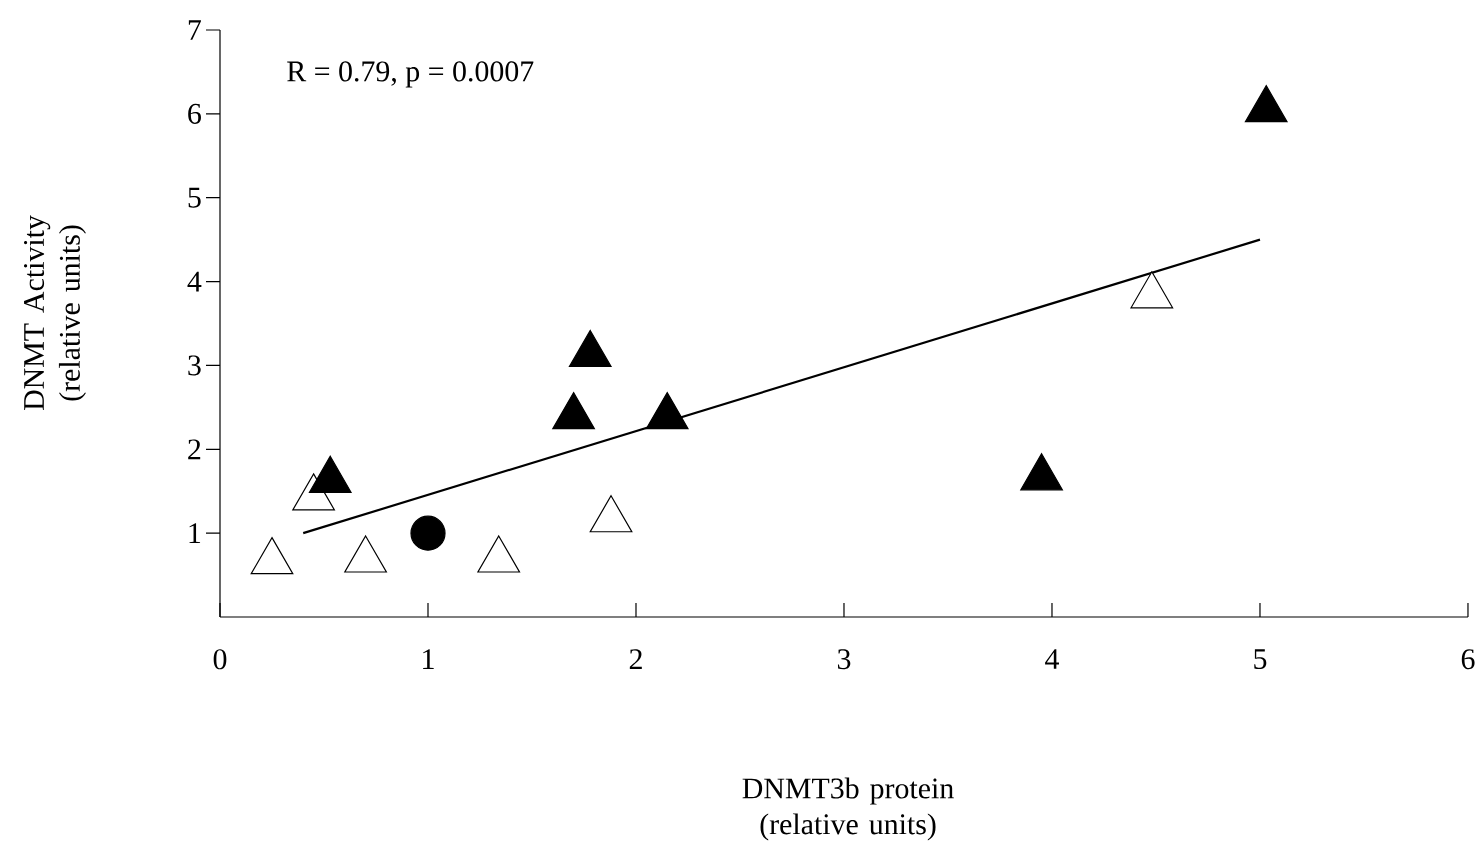  What do you see at coordinates (410, 74) in the screenshot?
I see `annotation: R = 0.79, p = 0.0007` at bounding box center [410, 74].